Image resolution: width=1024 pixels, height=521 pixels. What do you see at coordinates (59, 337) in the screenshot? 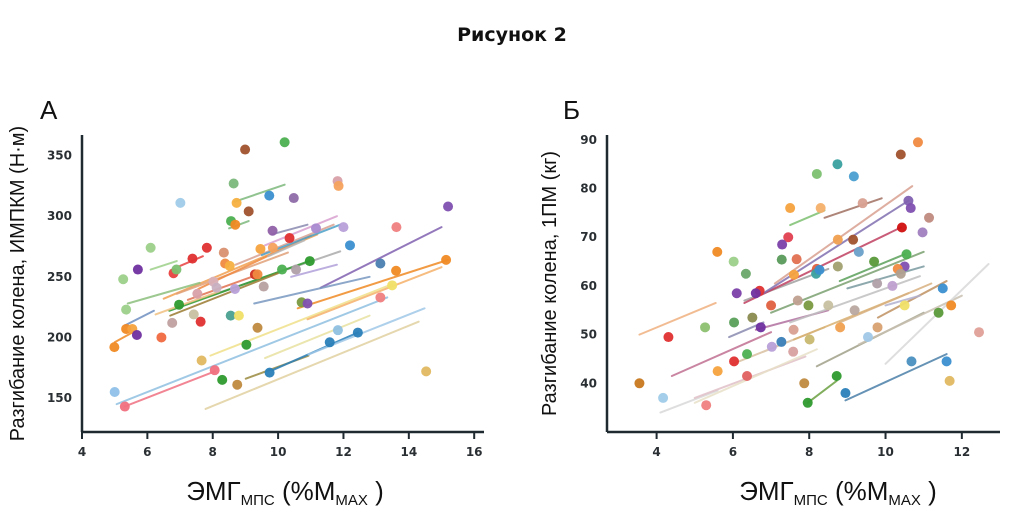
I see `y-tick-label: 200` at bounding box center [59, 337].